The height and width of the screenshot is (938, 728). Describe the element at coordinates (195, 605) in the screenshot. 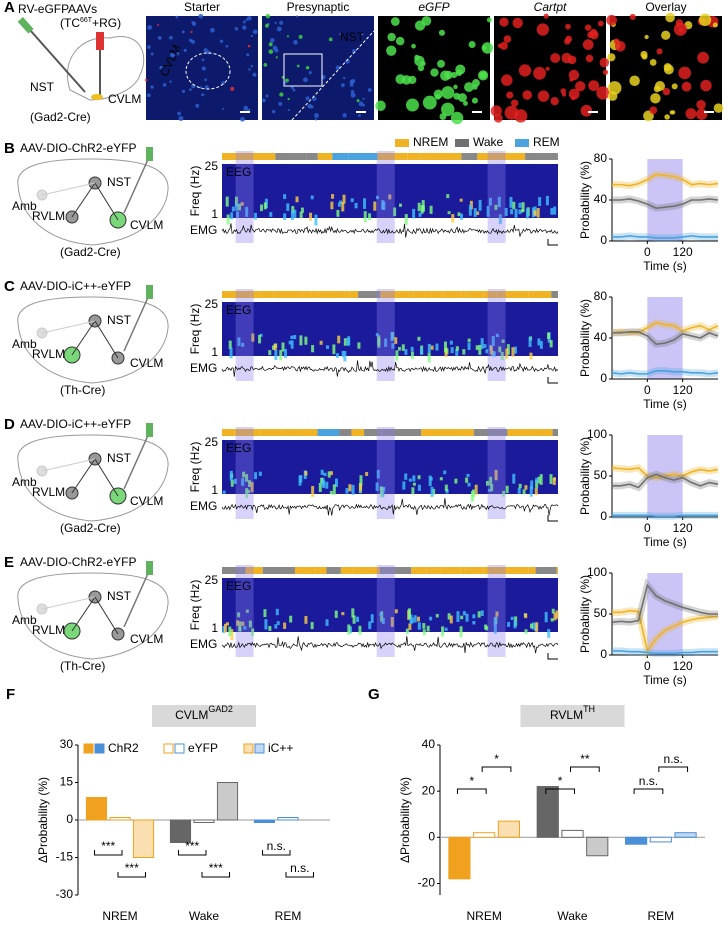

I see `freq-label: Freq (Hz)` at that location.